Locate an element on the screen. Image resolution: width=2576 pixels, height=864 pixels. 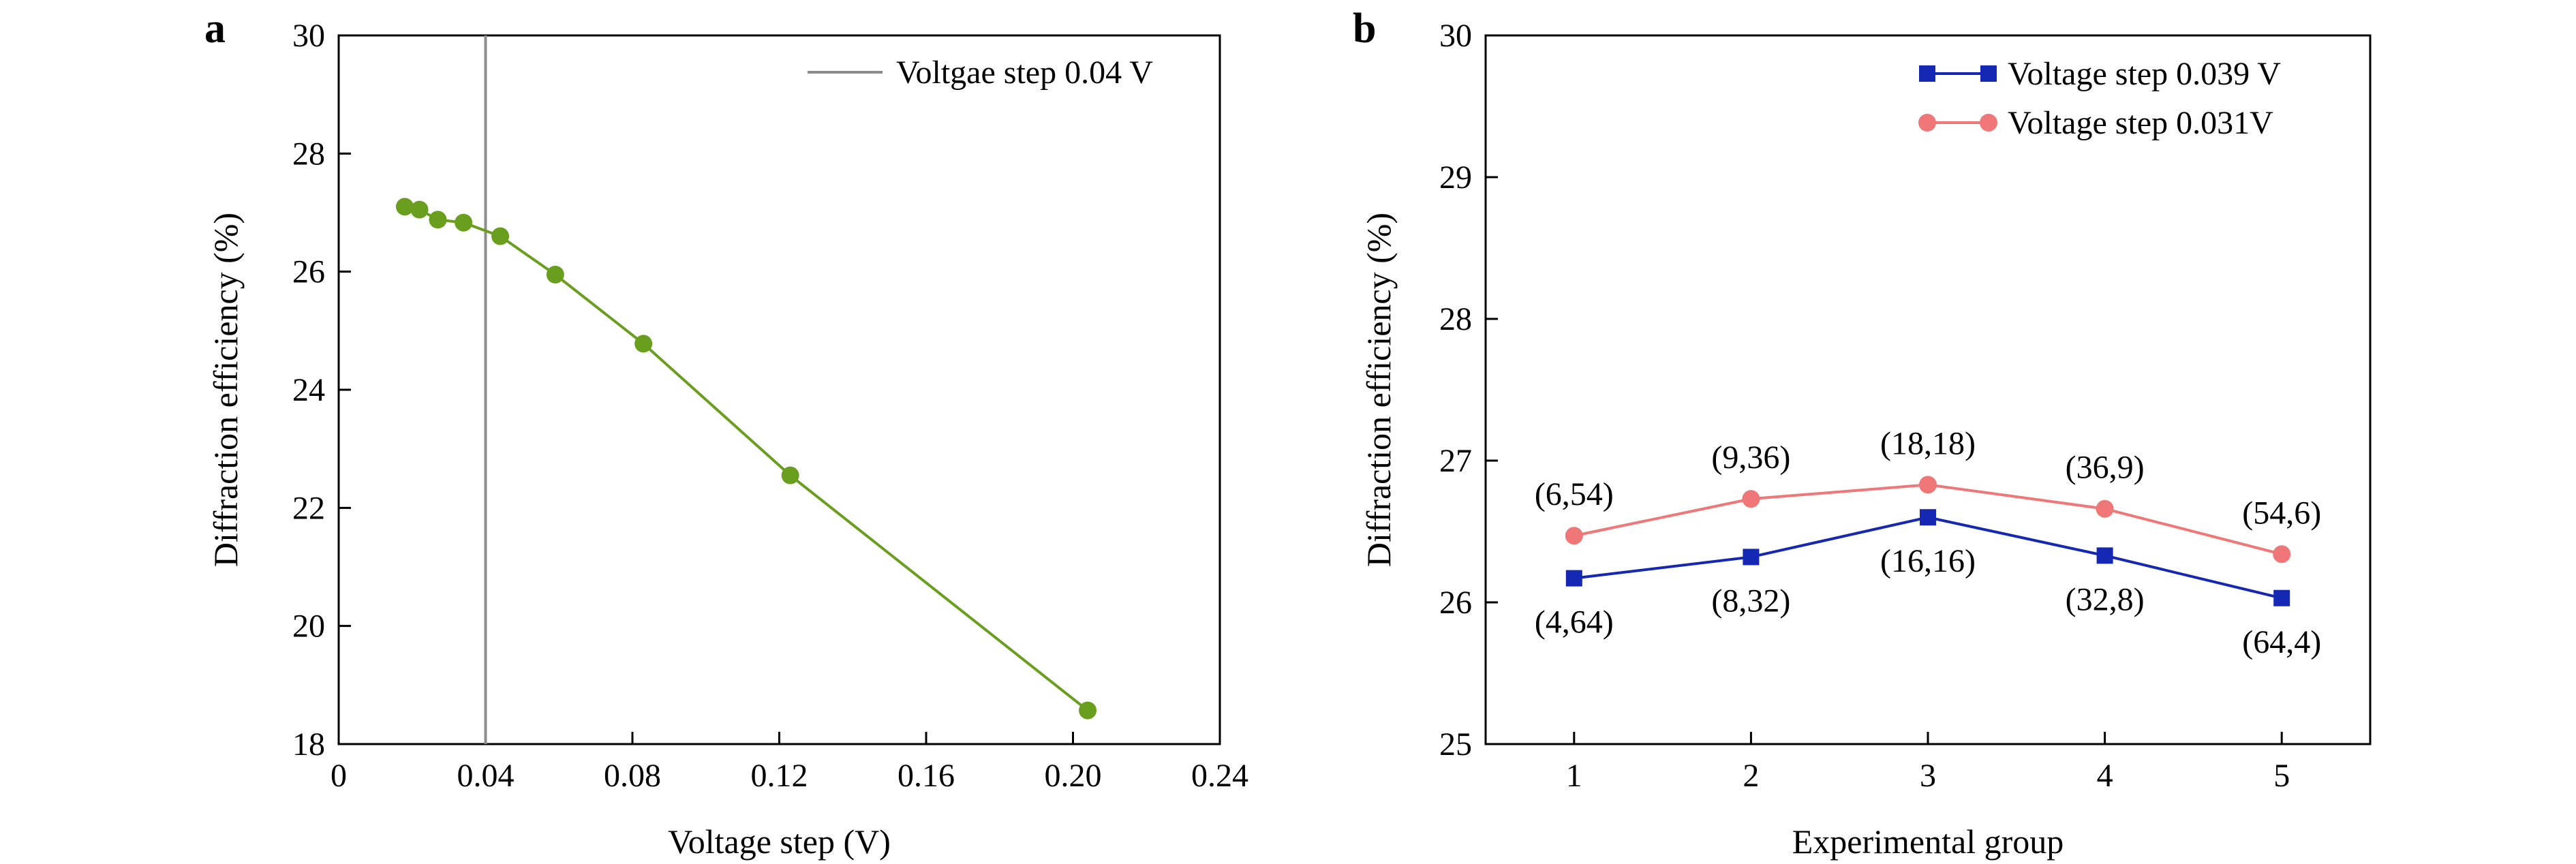
panel-b-y-tick-label: 30 is located at coordinates (1455, 36).